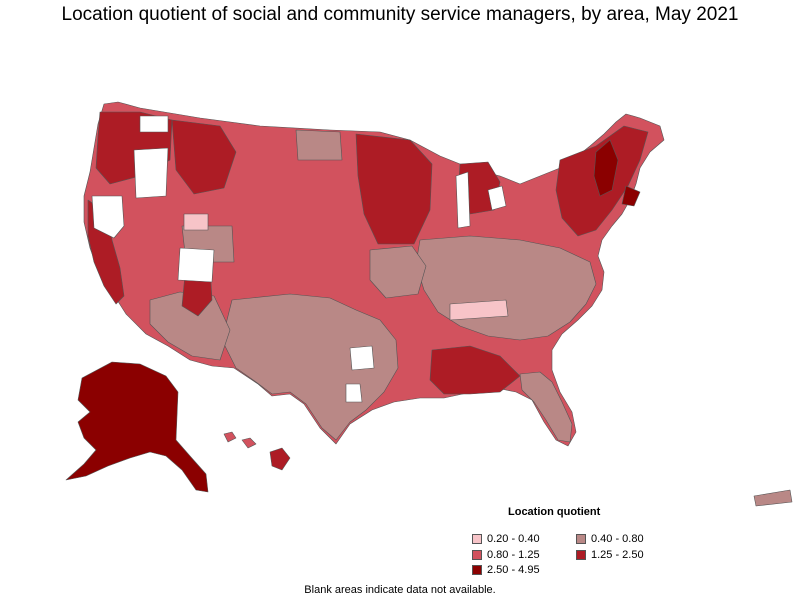  What do you see at coordinates (280, 459) in the screenshot?
I see `hawaii` at bounding box center [280, 459].